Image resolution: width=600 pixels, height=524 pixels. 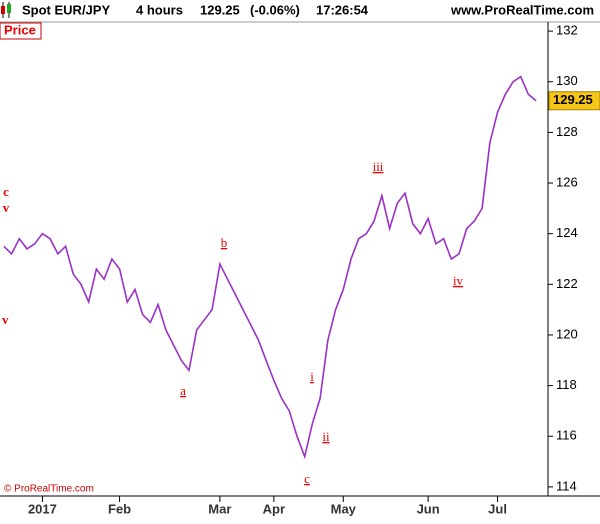 I want to click on y-tick-label: 132, so click(x=567, y=30).